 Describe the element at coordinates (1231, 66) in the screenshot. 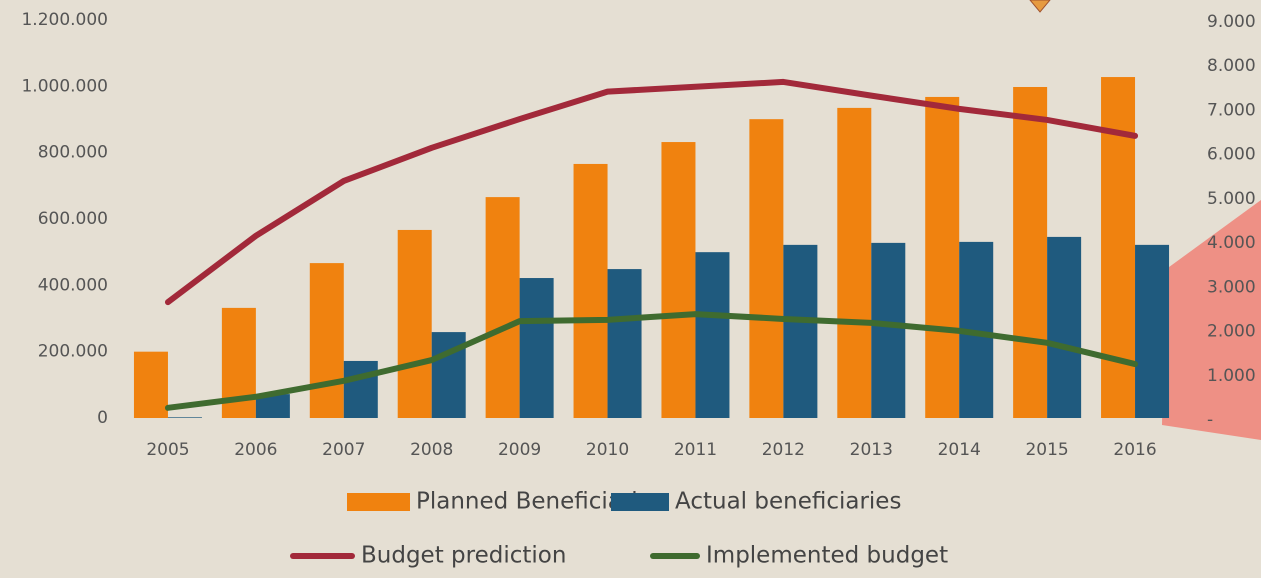

I see `y2-tick-label: 8.000` at that location.